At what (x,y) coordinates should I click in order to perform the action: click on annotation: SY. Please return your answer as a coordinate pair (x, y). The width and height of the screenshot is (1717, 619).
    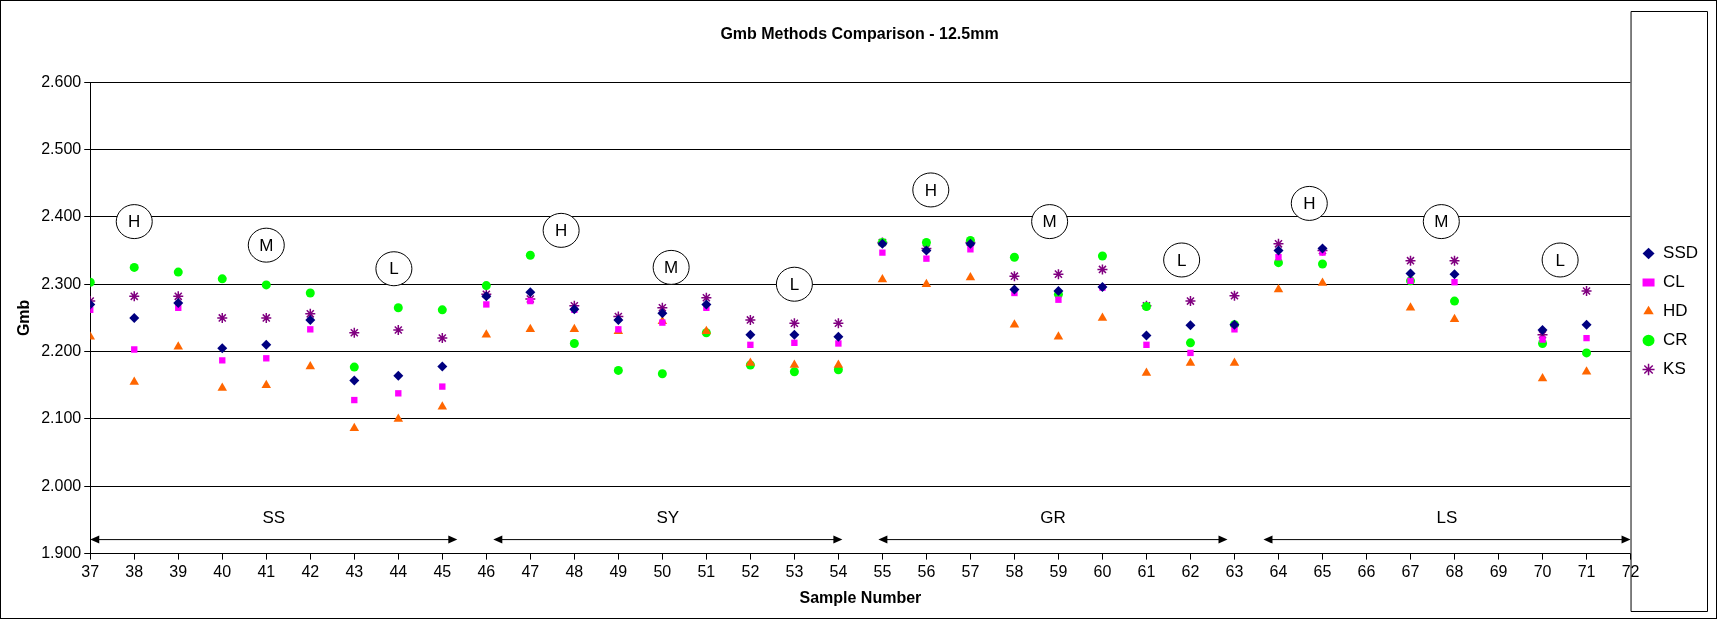
    Looking at the image, I should click on (668, 518).